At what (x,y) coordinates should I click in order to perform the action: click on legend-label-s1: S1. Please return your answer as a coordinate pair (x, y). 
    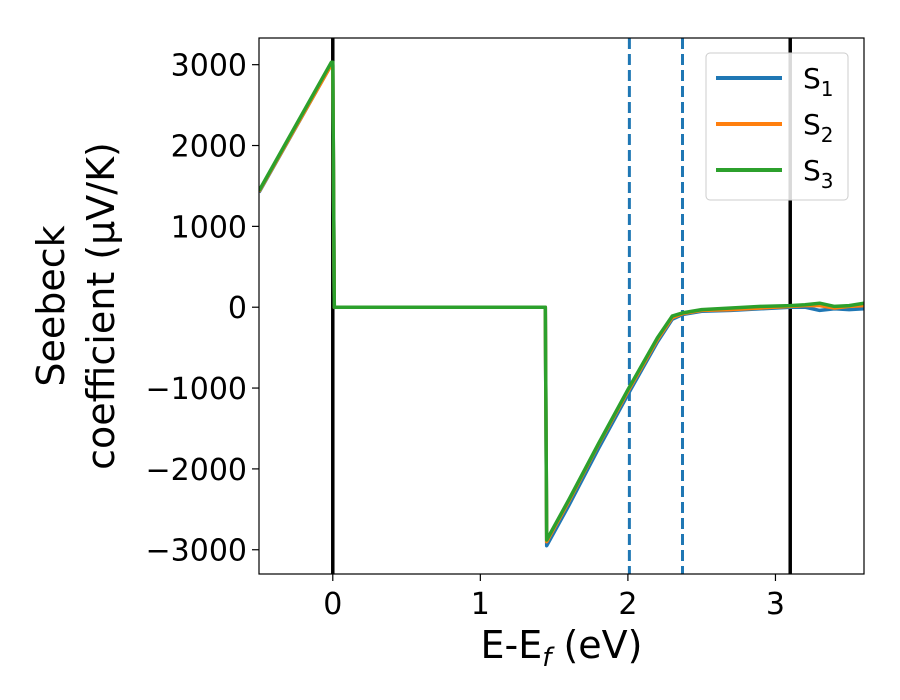
    Looking at the image, I should click on (818, 81).